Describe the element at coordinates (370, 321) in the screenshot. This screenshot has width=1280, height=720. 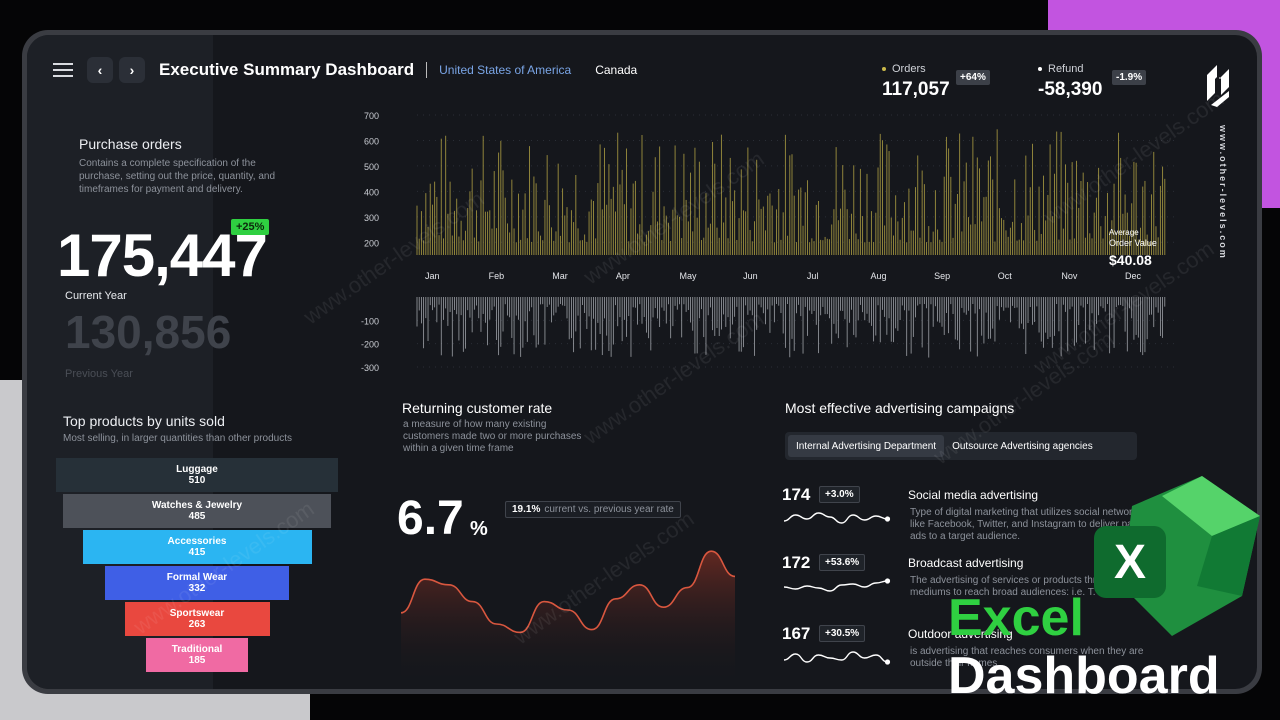
I see `y-tick-label: -100` at that location.